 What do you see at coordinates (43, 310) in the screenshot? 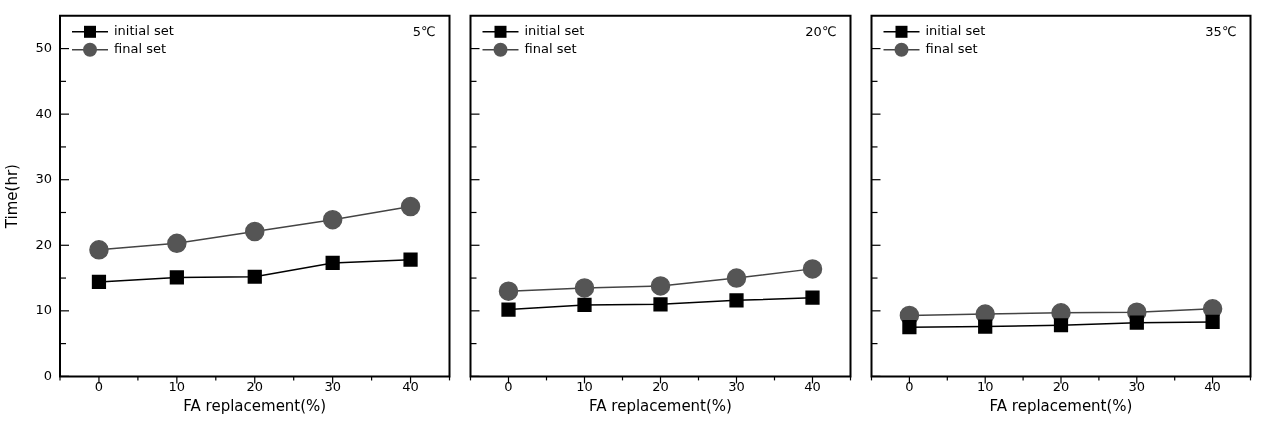
I see `y-tick-label: 10` at bounding box center [43, 310].